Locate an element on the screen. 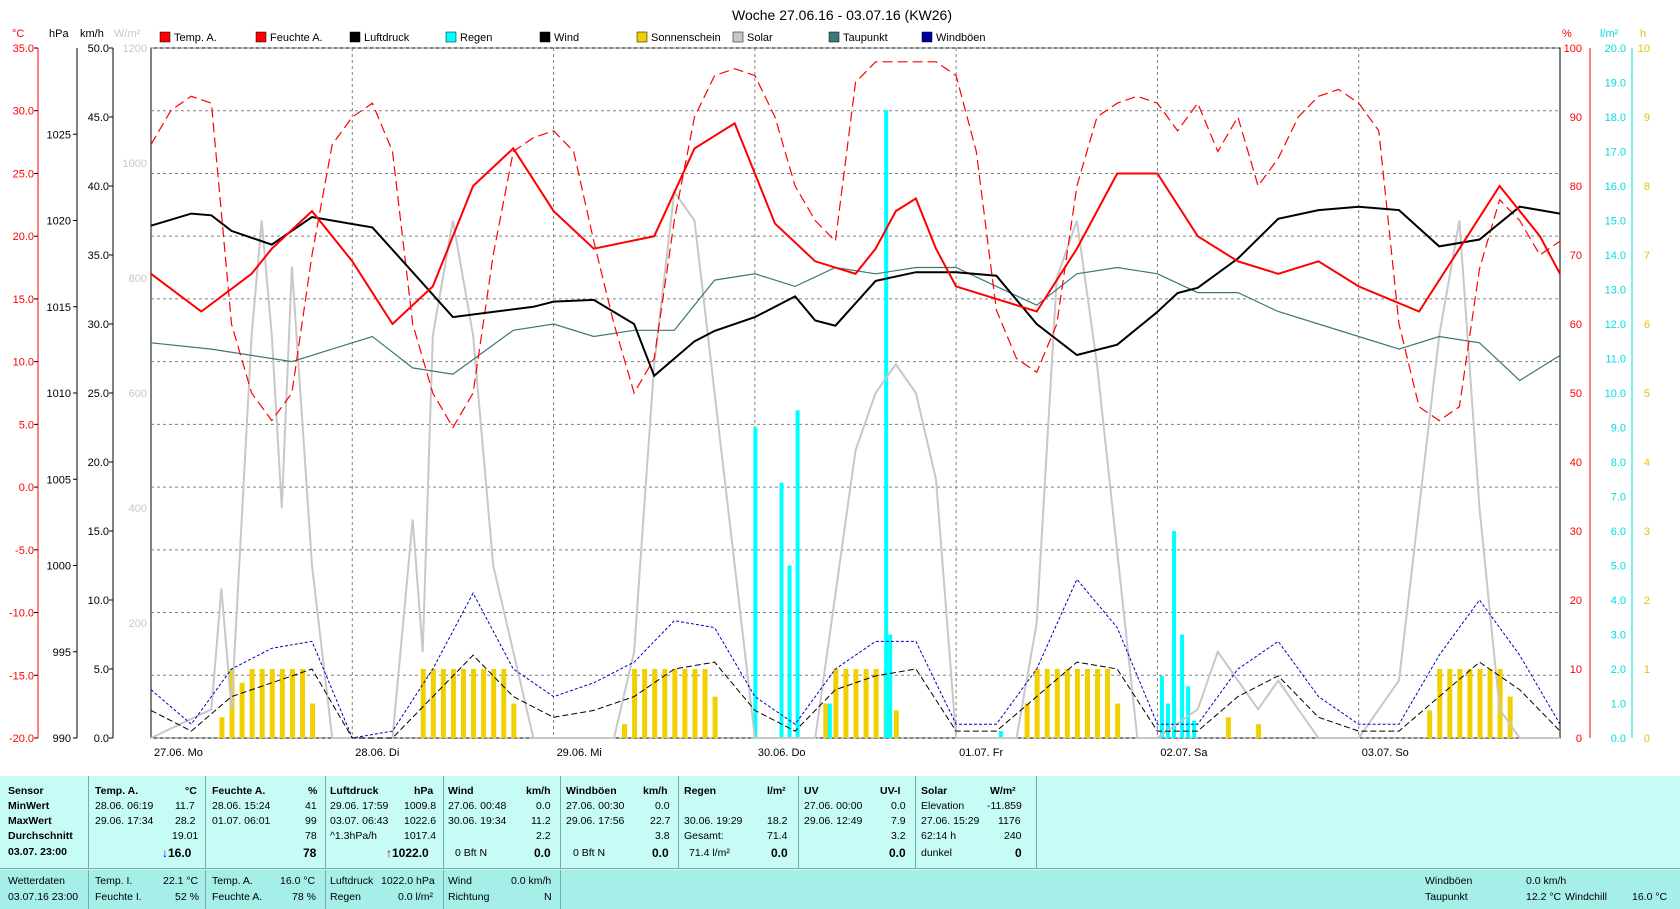  footer-gust-label: Windböen is located at coordinates (1449, 881).